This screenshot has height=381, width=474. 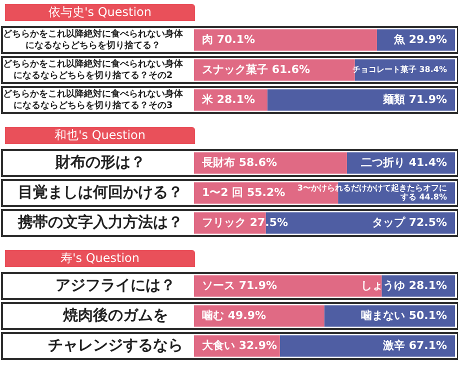 I want to click on chart-title: 依与史's Question, so click(x=100, y=12).